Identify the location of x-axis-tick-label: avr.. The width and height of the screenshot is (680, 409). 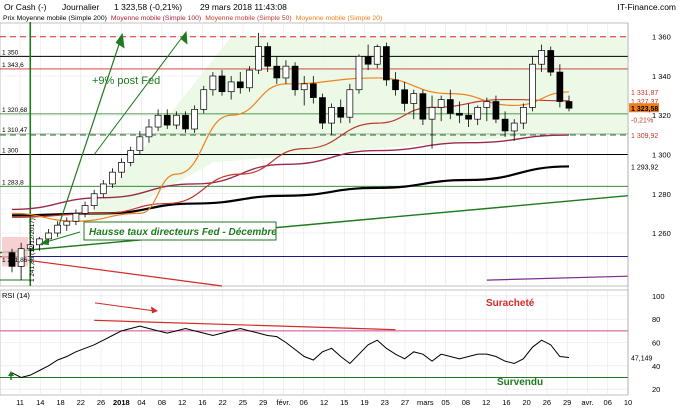
(587, 402).